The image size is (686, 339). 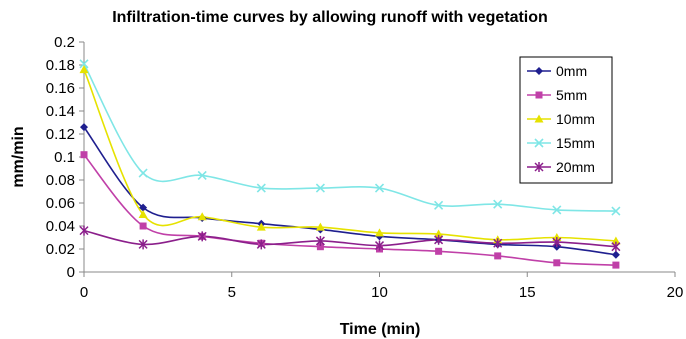 What do you see at coordinates (575, 167) in the screenshot?
I see `legend-label-20mm: 20mm` at bounding box center [575, 167].